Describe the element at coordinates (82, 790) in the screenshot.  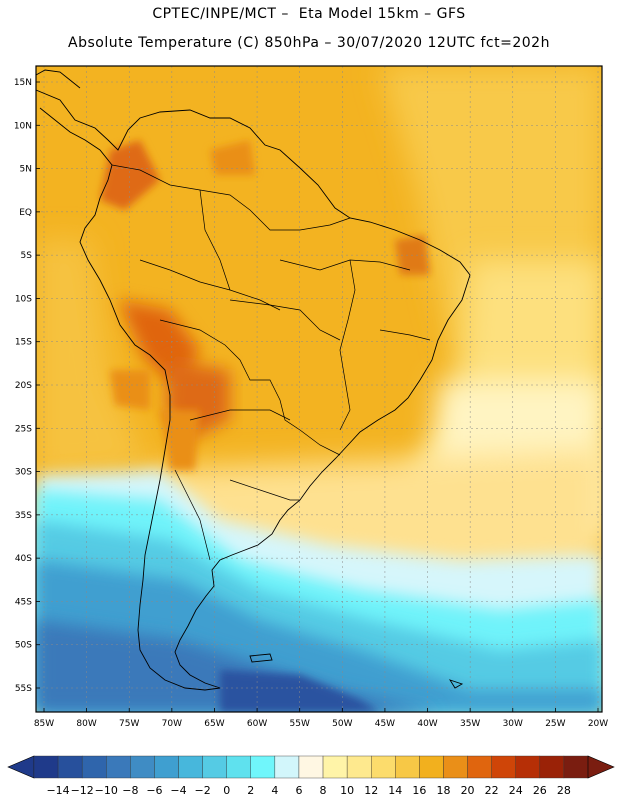
I see `colorbar-tick-label: −12` at that location.